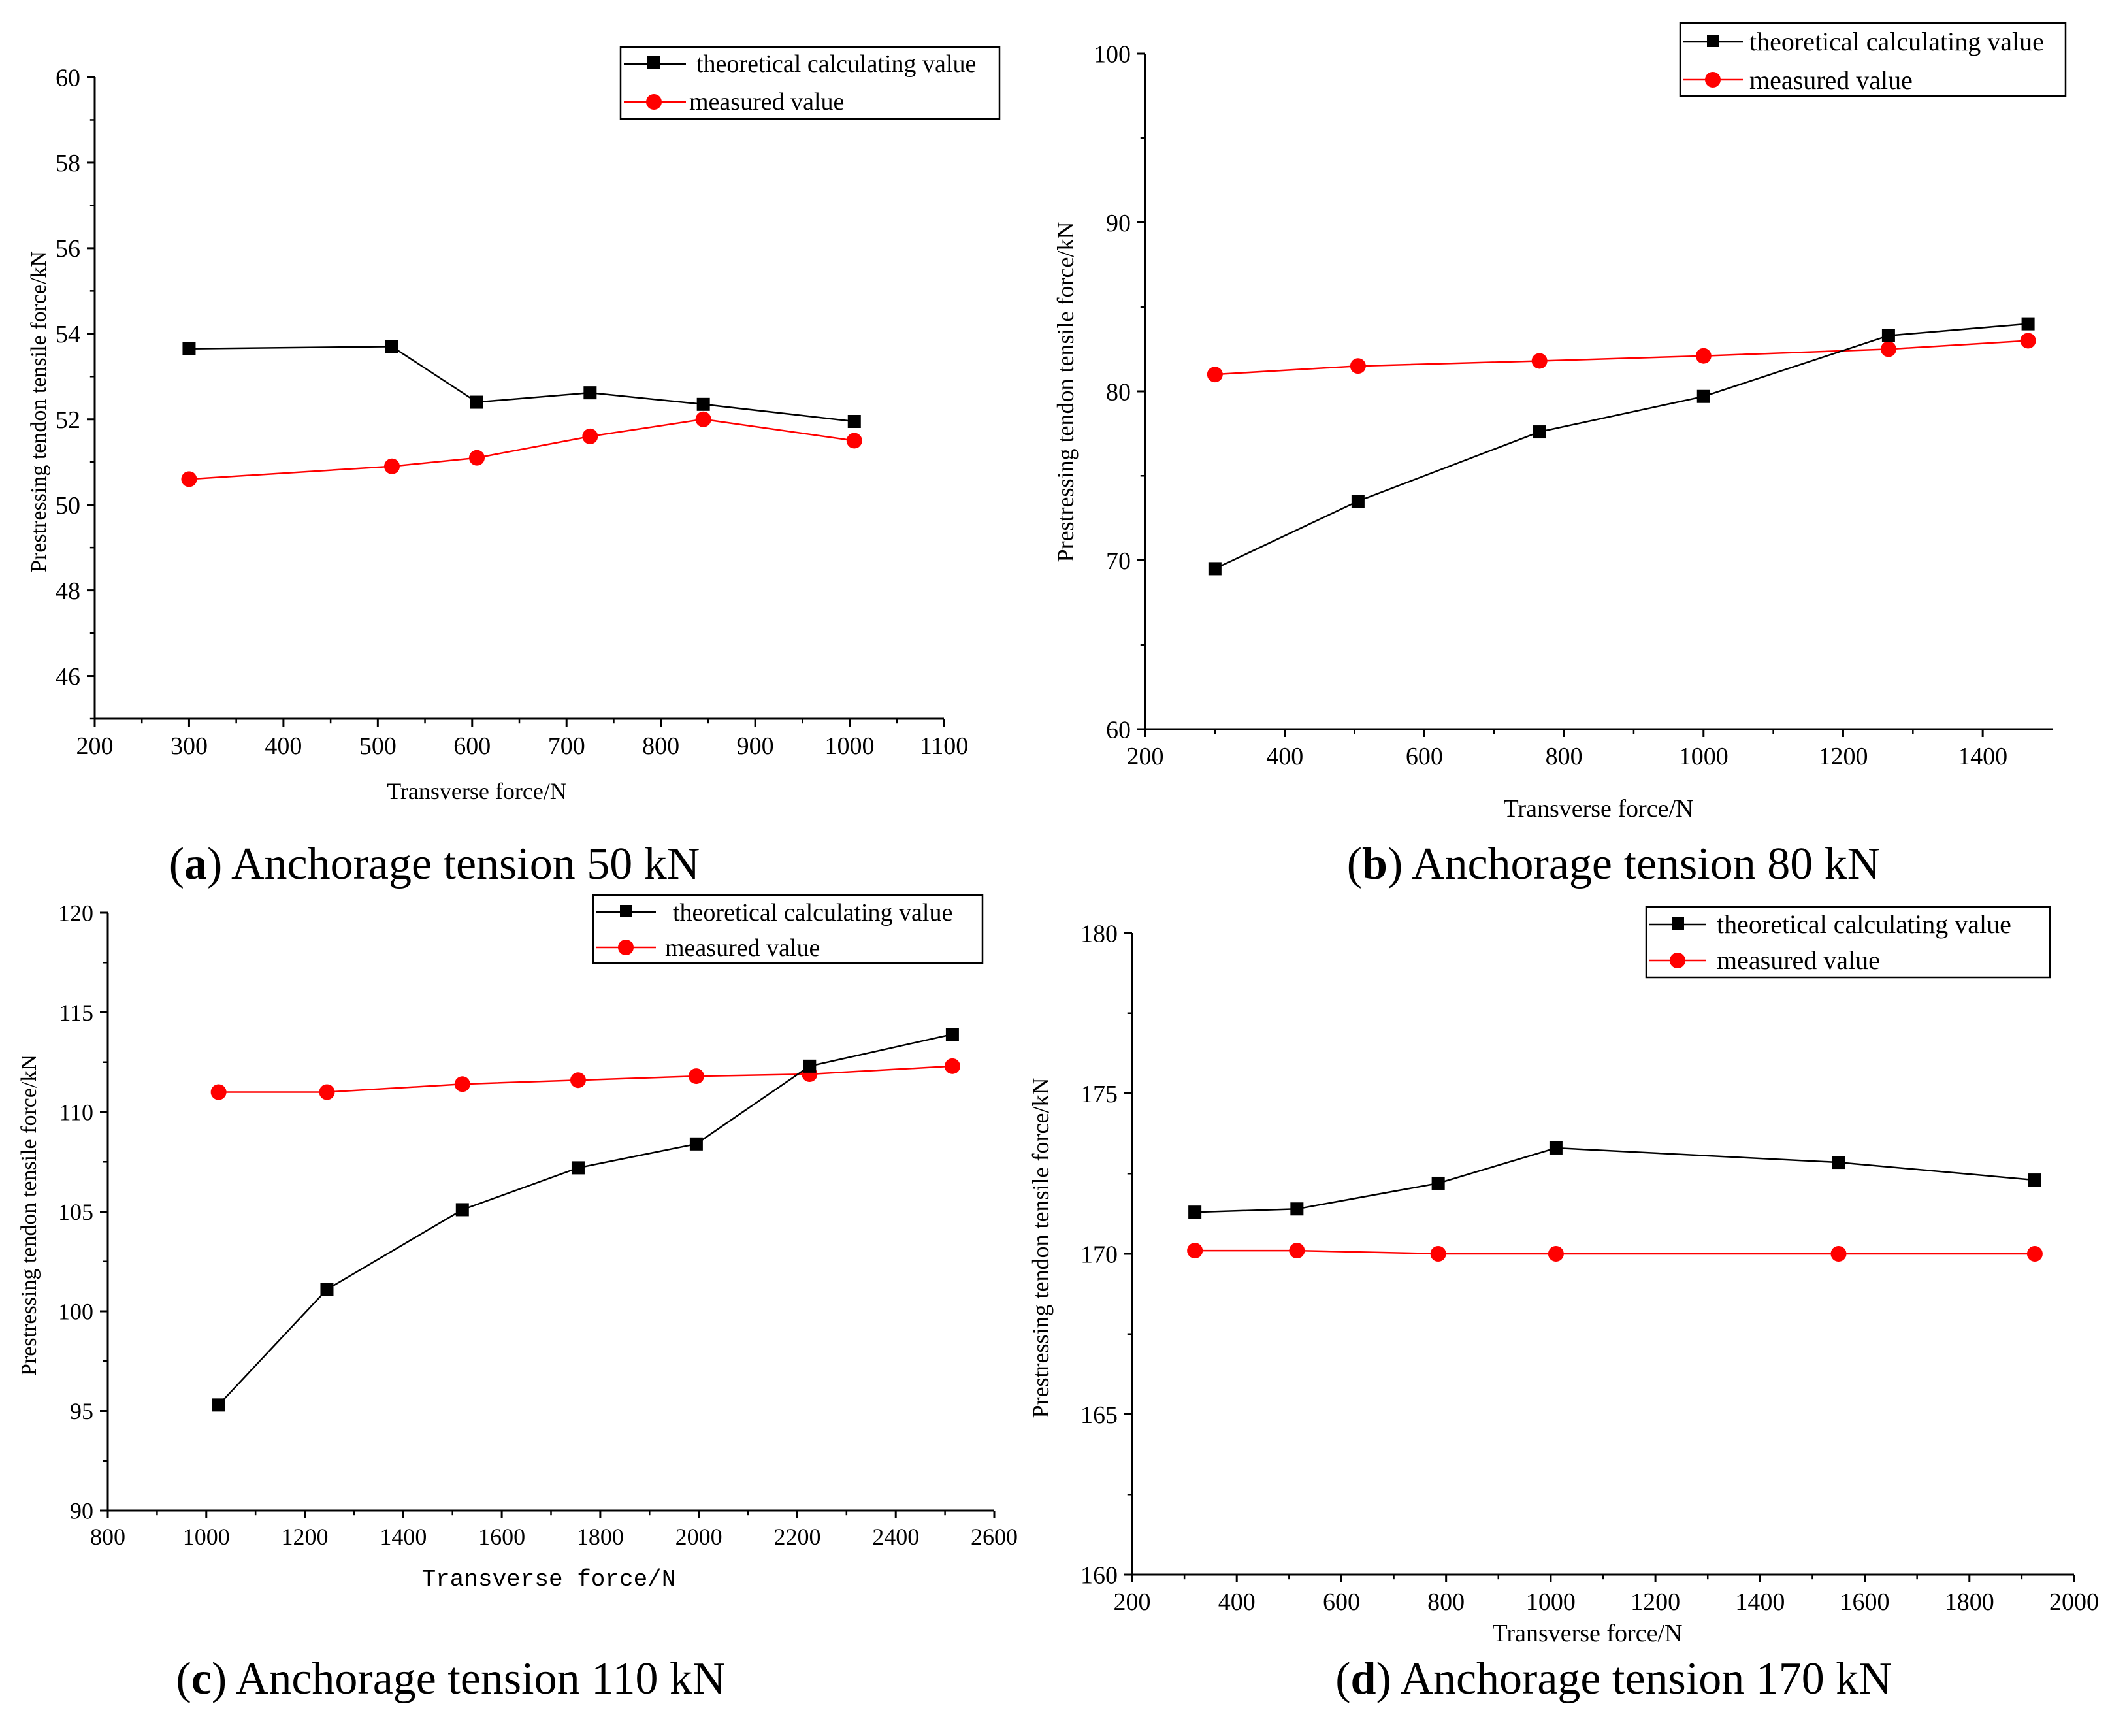 The width and height of the screenshot is (2110, 1736). Describe the element at coordinates (1831, 80) in the screenshot. I see `legend-label-measured-b: measured value` at that location.